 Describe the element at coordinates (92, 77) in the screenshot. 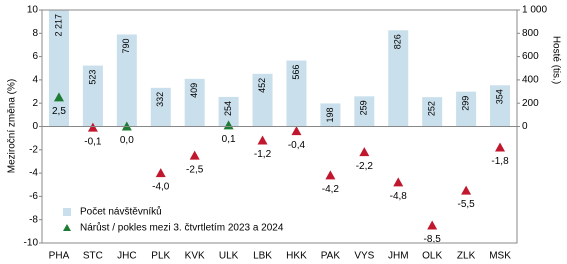

I see `bar-value-label: 523` at that location.